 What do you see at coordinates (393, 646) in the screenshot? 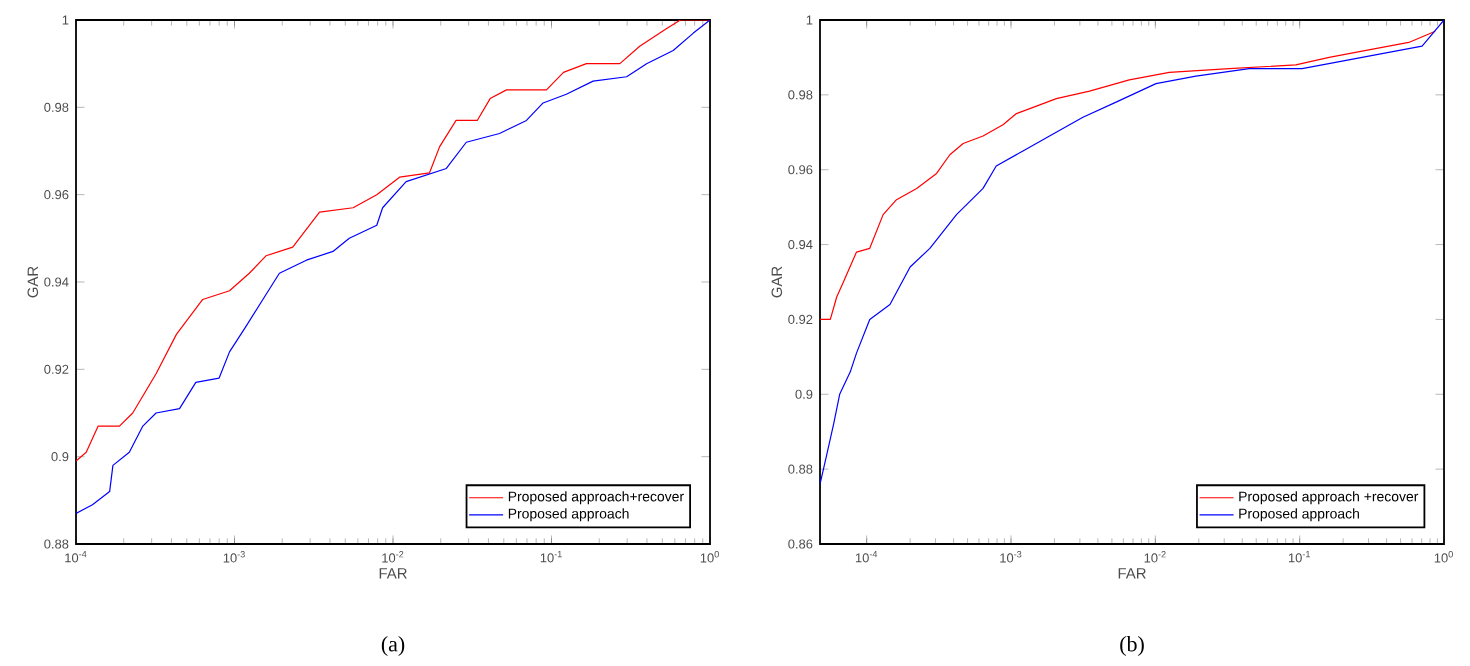
I see `text: (a)` at bounding box center [393, 646].